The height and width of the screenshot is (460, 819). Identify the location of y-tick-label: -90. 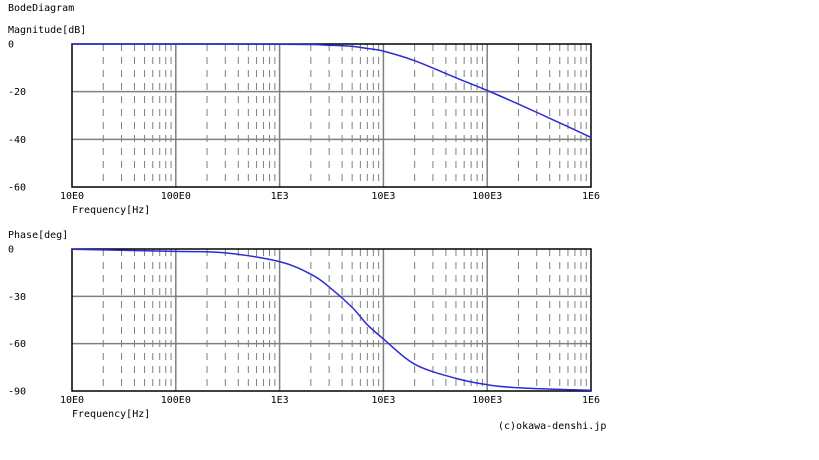
(17, 392).